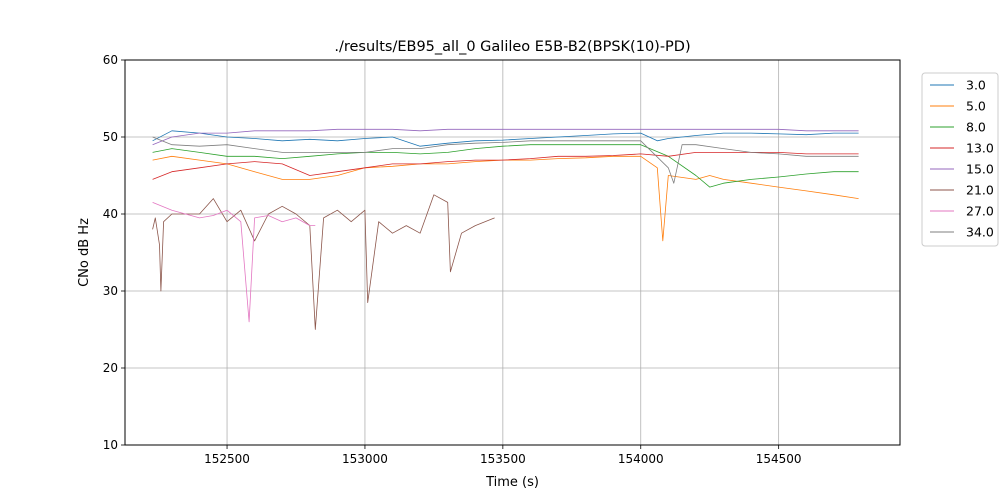 Image resolution: width=1000 pixels, height=504 pixels. I want to click on x-tick-label: 152500, so click(227, 459).